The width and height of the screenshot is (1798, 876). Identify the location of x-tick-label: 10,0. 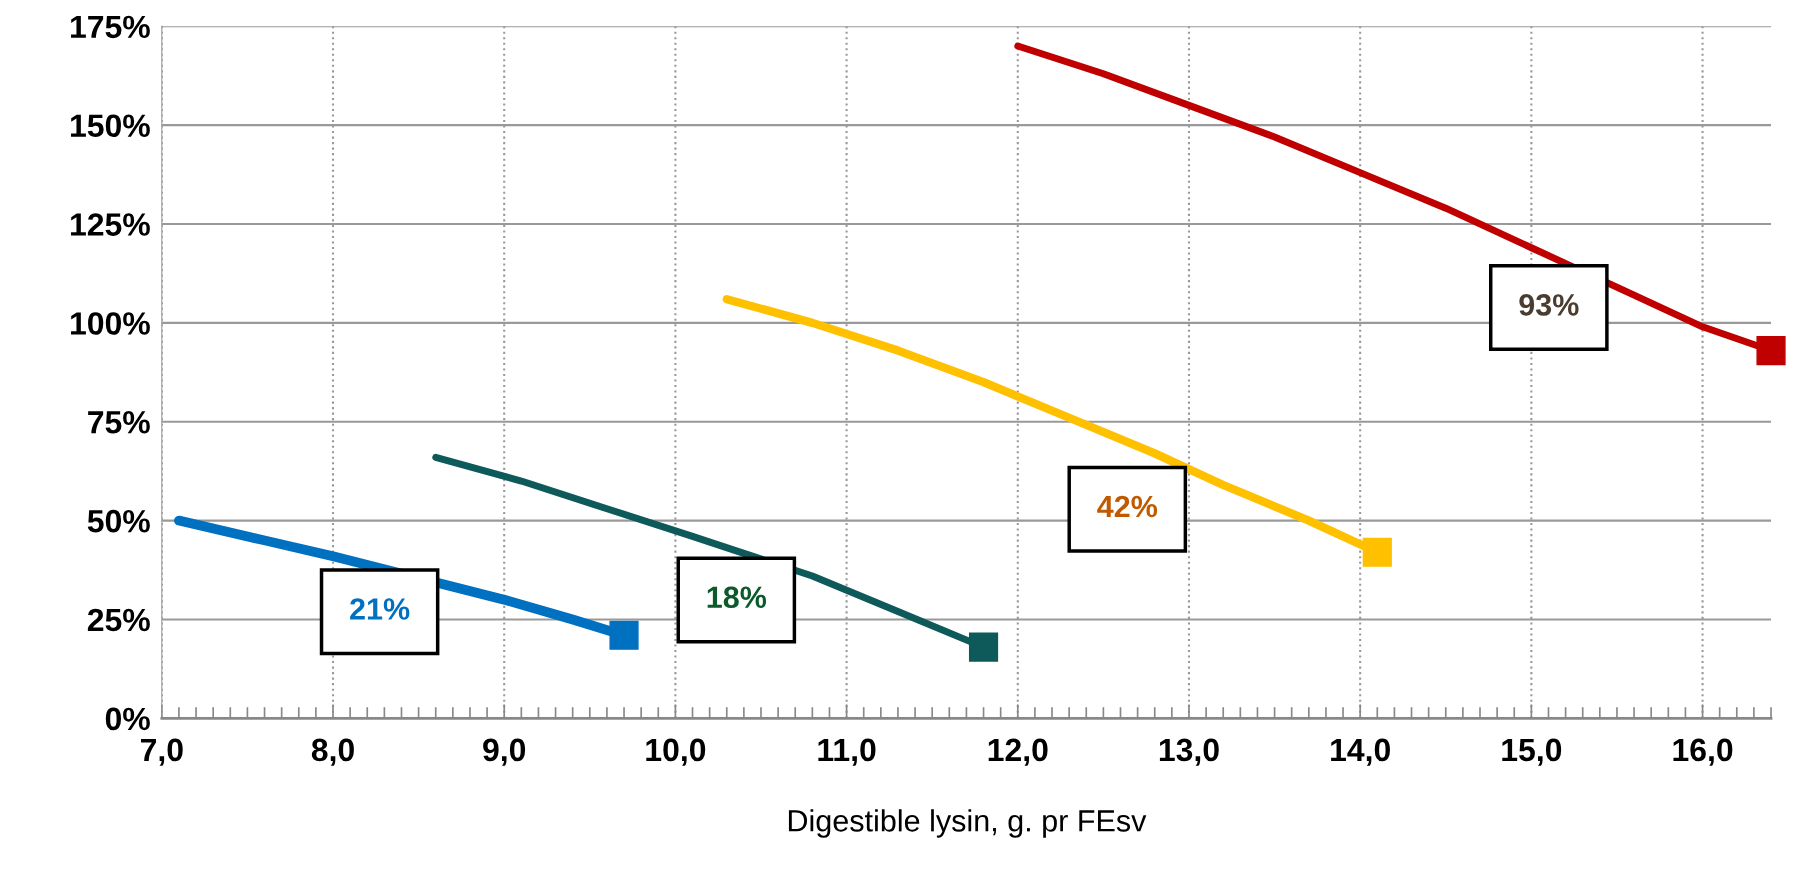
(676, 752).